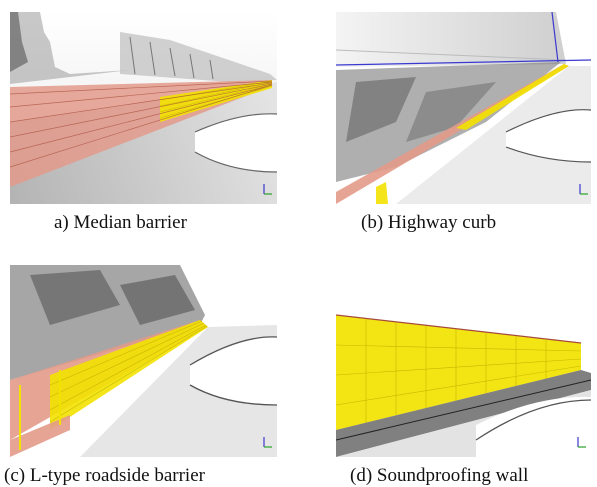 The width and height of the screenshot is (597, 487). I want to click on caption-highway-curb: (b) Highway curb, so click(429, 222).